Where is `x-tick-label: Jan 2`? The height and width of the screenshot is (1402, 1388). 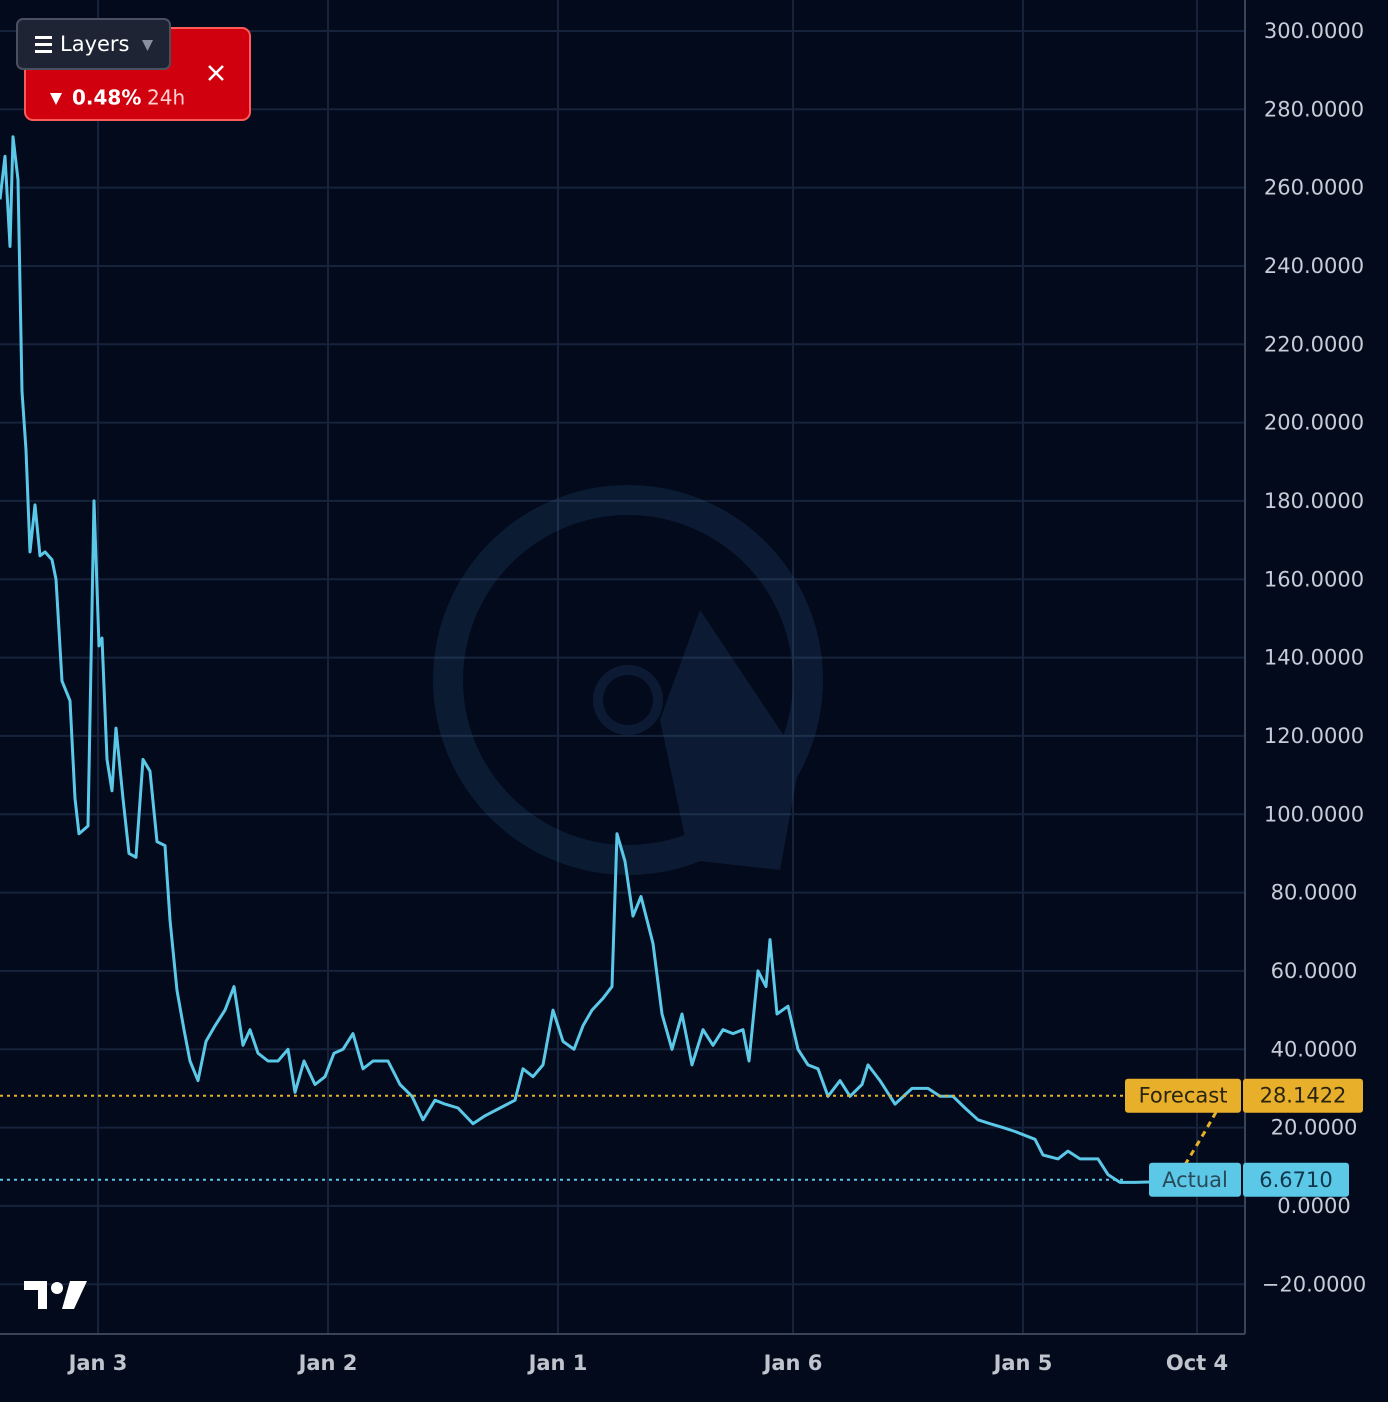 x-tick-label: Jan 2 is located at coordinates (327, 1363).